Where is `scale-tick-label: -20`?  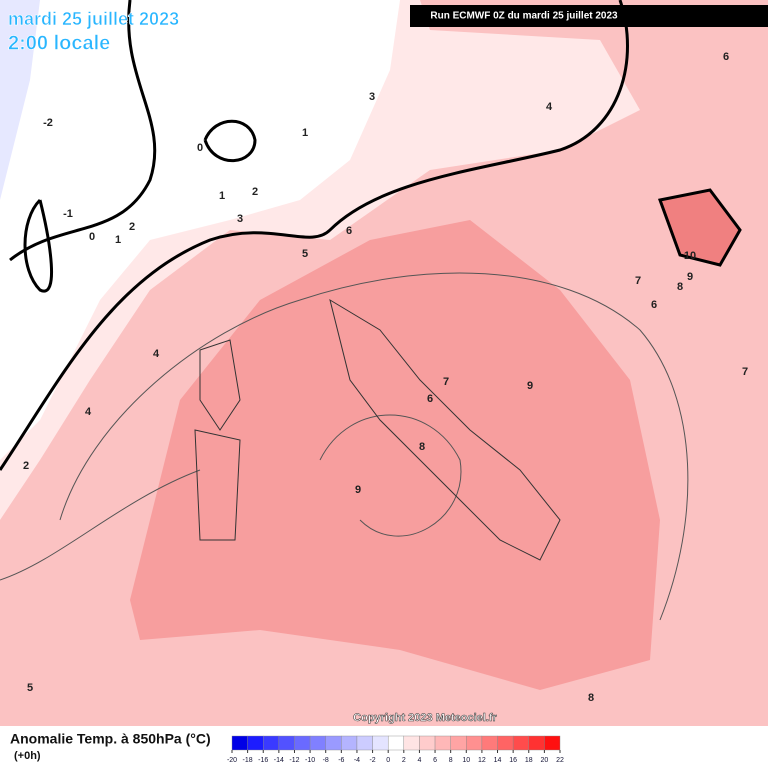
scale-tick-label: -20 is located at coordinates (232, 760).